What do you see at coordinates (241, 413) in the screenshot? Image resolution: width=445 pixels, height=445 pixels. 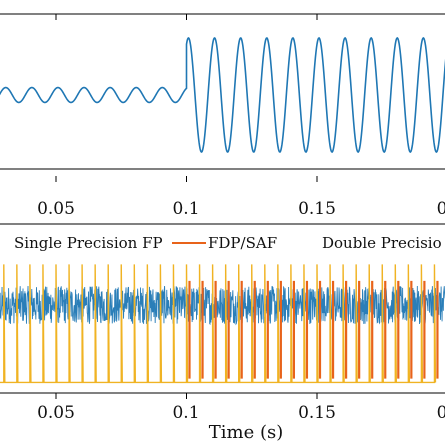 I see `bottom-panel-tick-labels: 0.05 0.1 0.15 0` at bounding box center [241, 413].